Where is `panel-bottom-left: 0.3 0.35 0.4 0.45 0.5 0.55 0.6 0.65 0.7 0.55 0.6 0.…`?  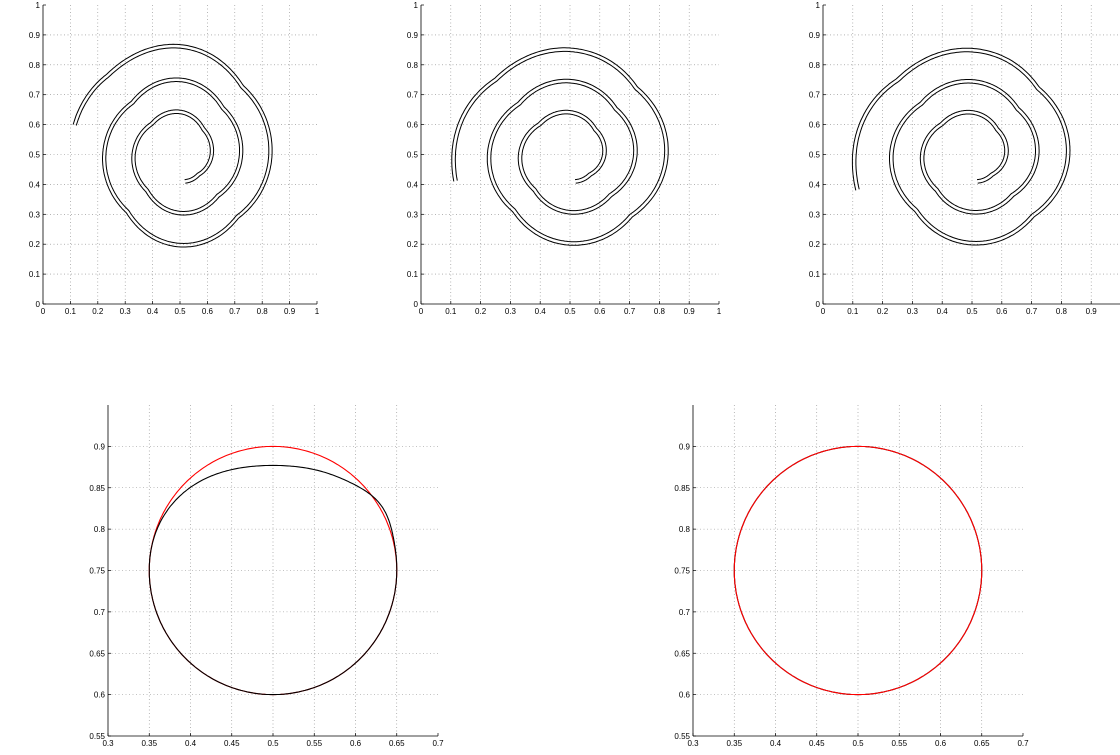
panel-bottom-left: 0.3 0.35 0.4 0.45 0.5 0.55 0.6 0.65 0.7 0.55 0.6 0.… is located at coordinates (266, 576).